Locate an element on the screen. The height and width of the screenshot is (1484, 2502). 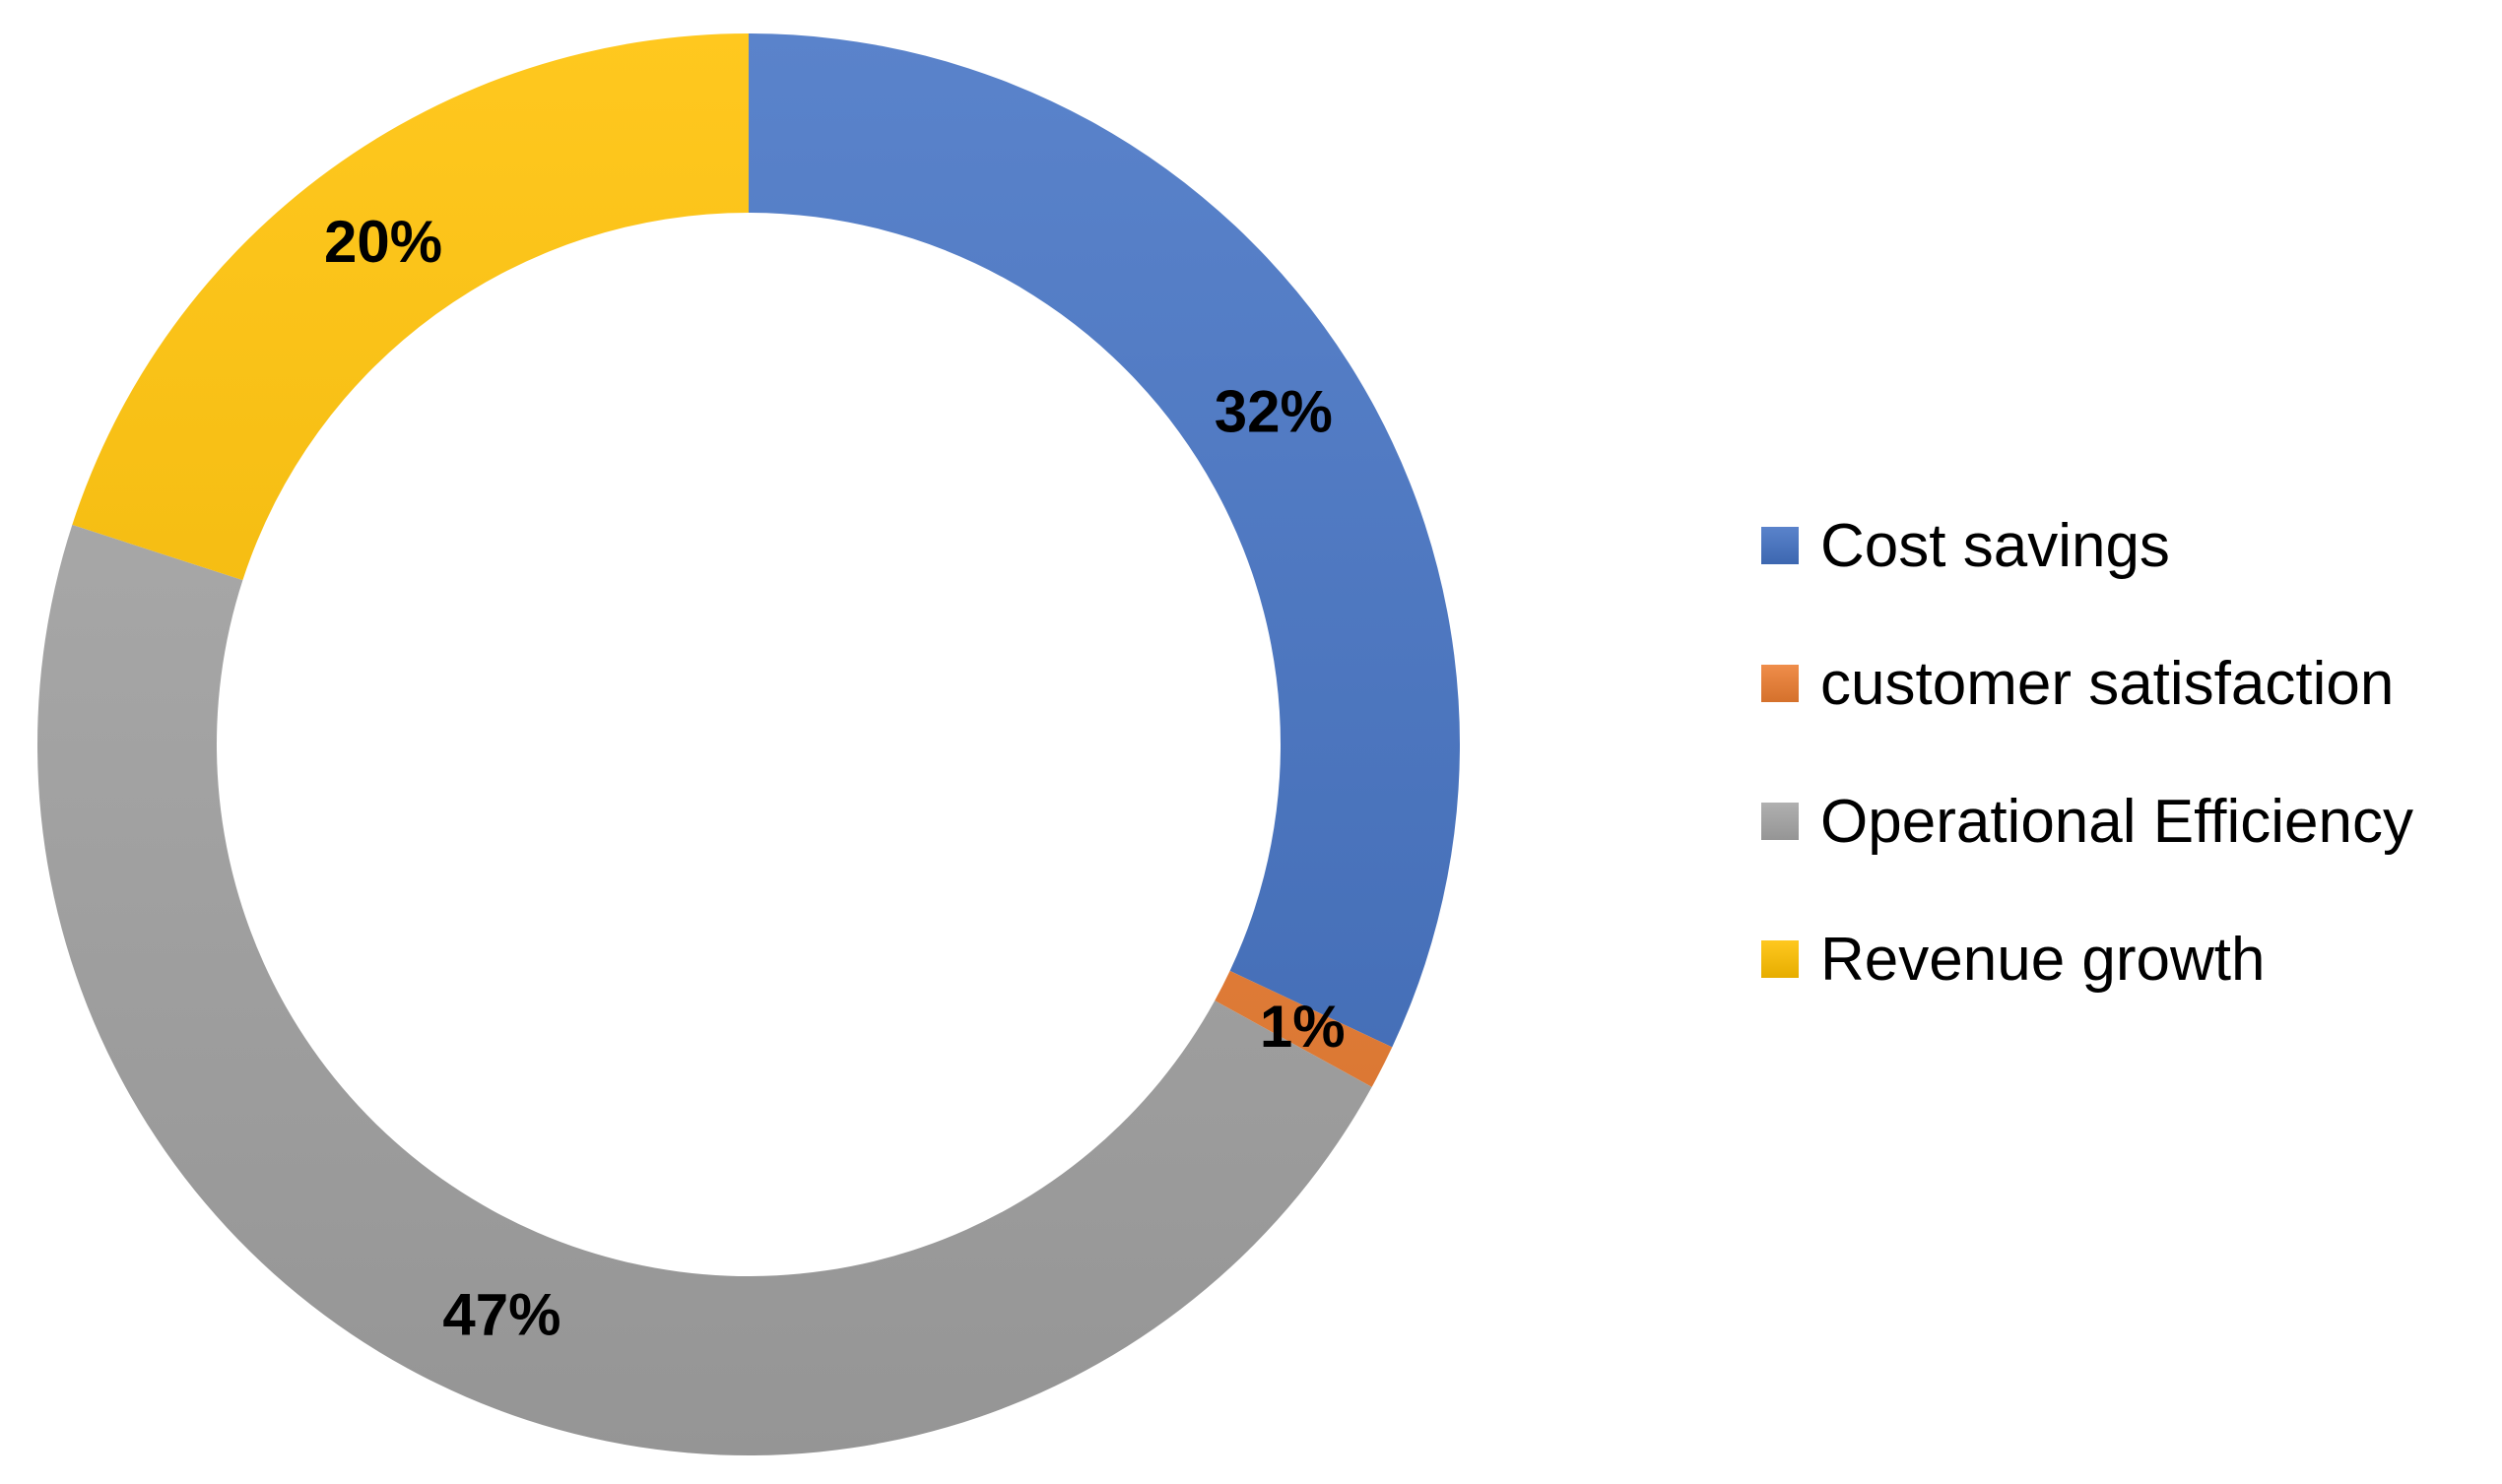
legend-label: Revenue growth is located at coordinates (2043, 959).